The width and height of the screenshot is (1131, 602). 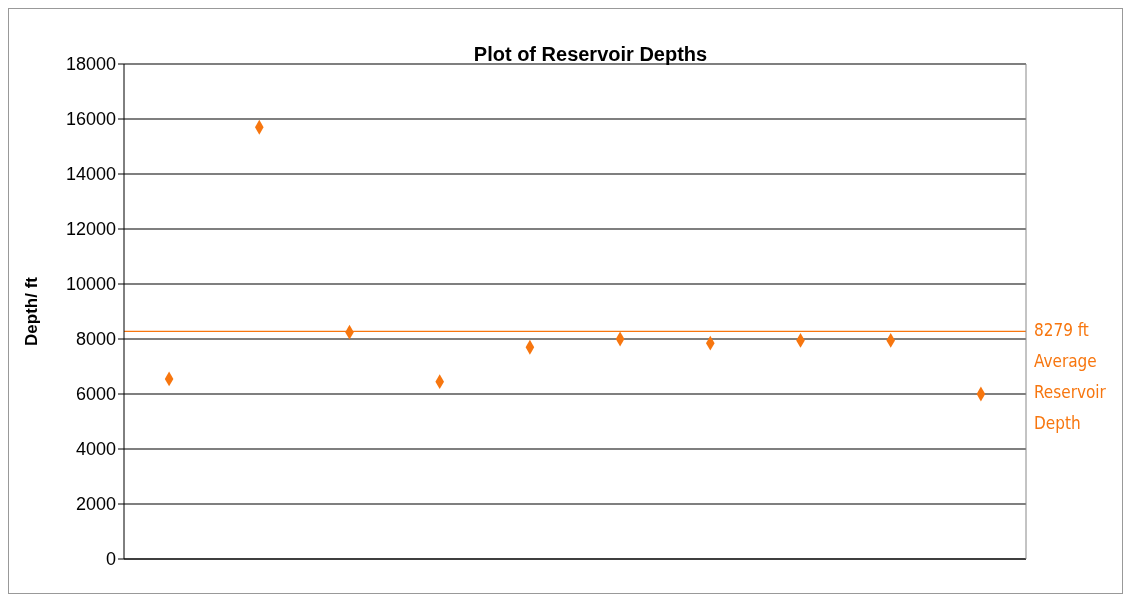 I want to click on ref-line-label: 8279 ft Average Reservoir Depth, so click(x=1070, y=377).